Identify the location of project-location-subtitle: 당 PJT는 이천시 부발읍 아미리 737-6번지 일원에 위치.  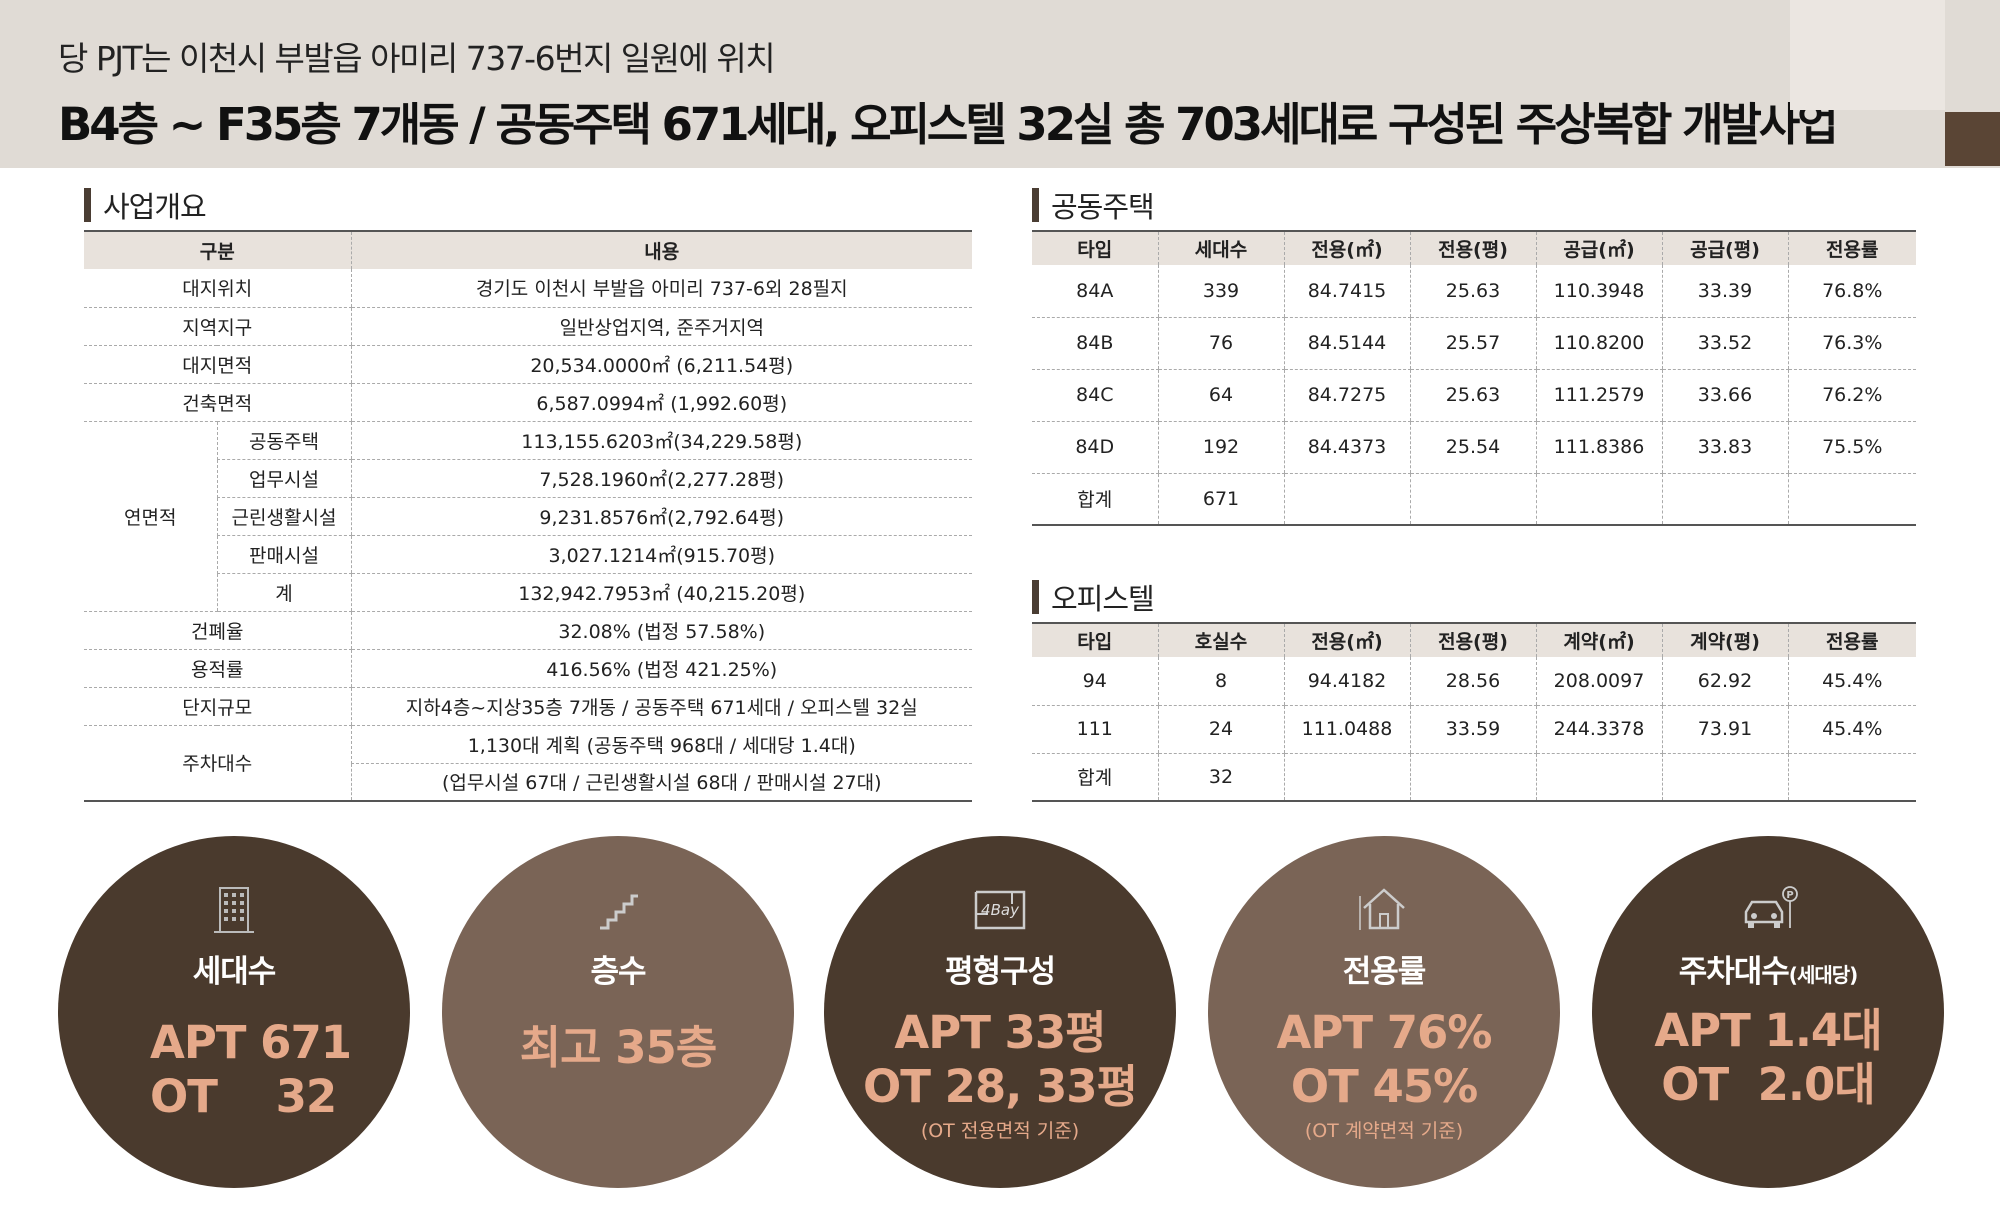
(417, 58).